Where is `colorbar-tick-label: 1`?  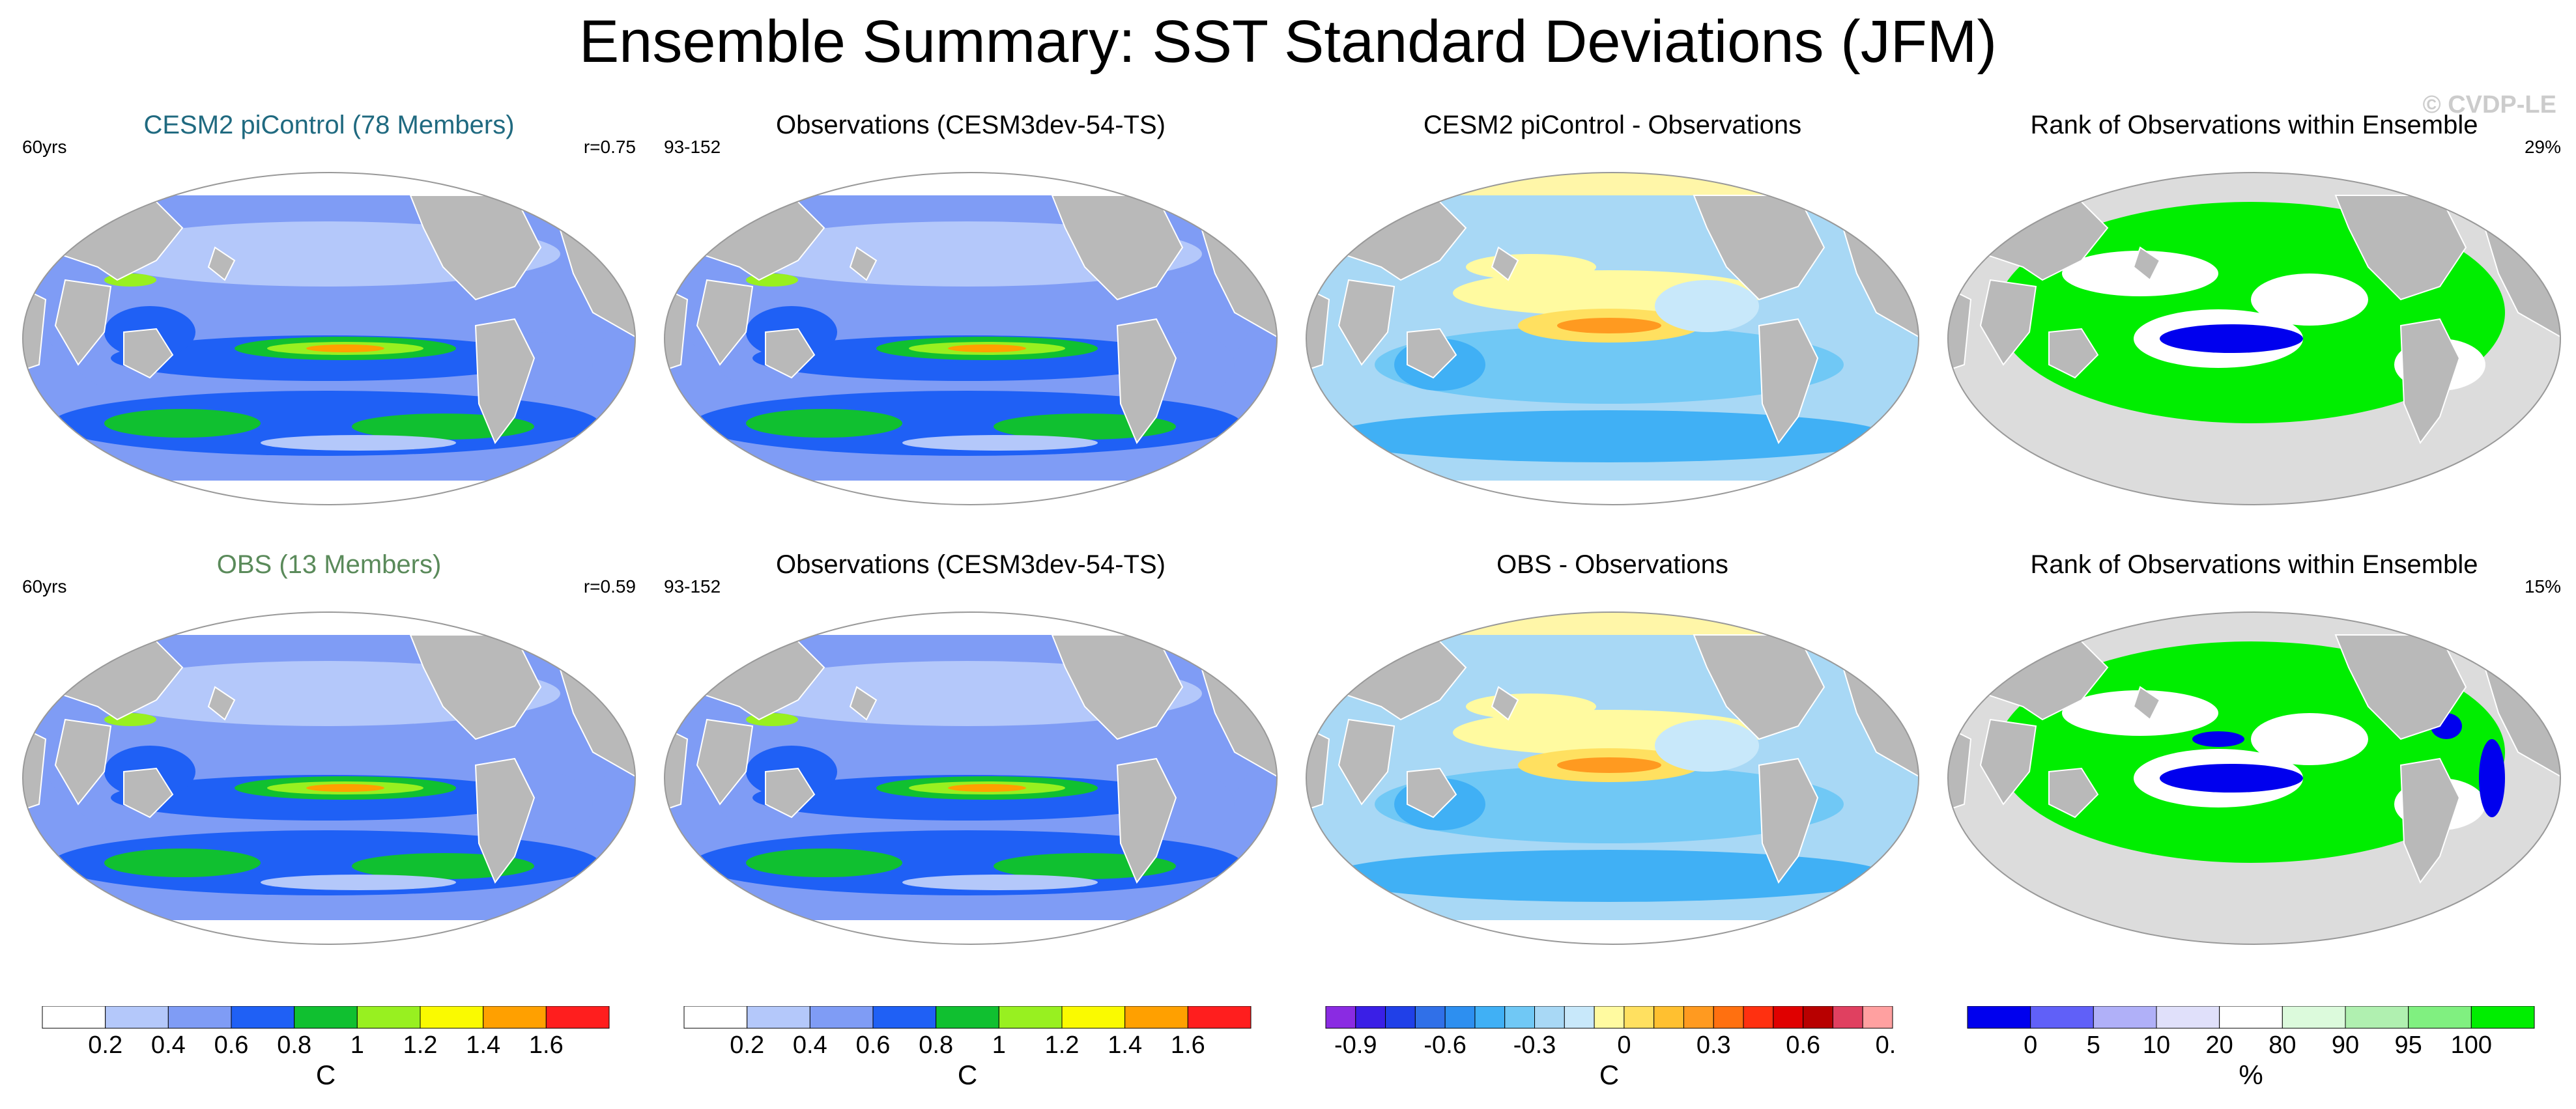 colorbar-tick-label: 1 is located at coordinates (999, 1045).